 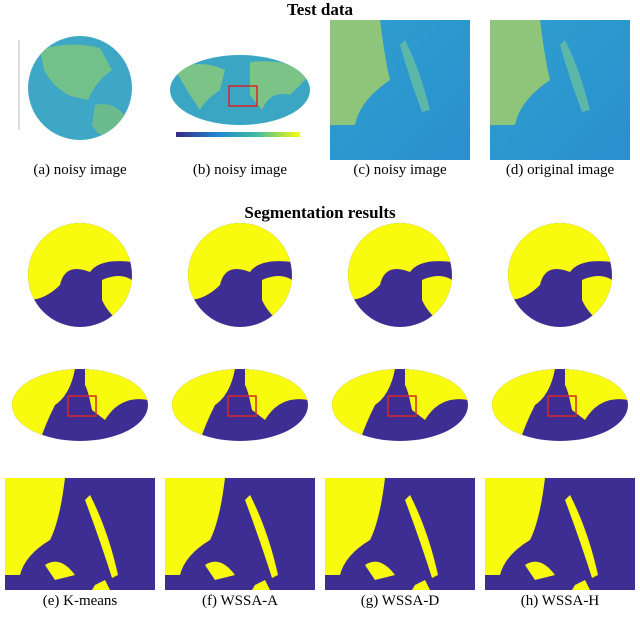 I want to click on title: Test data, so click(x=320, y=9).